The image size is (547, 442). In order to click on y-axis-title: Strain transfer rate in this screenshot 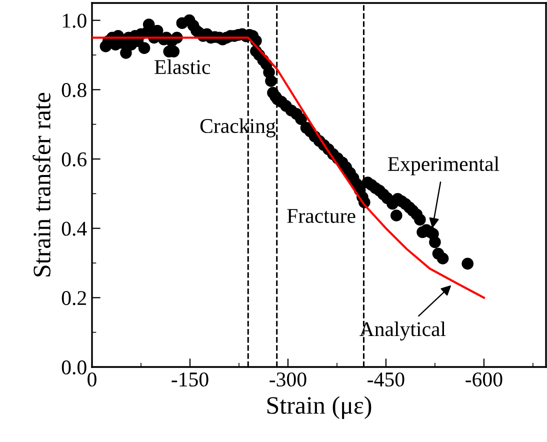, I will do `click(41, 184)`.